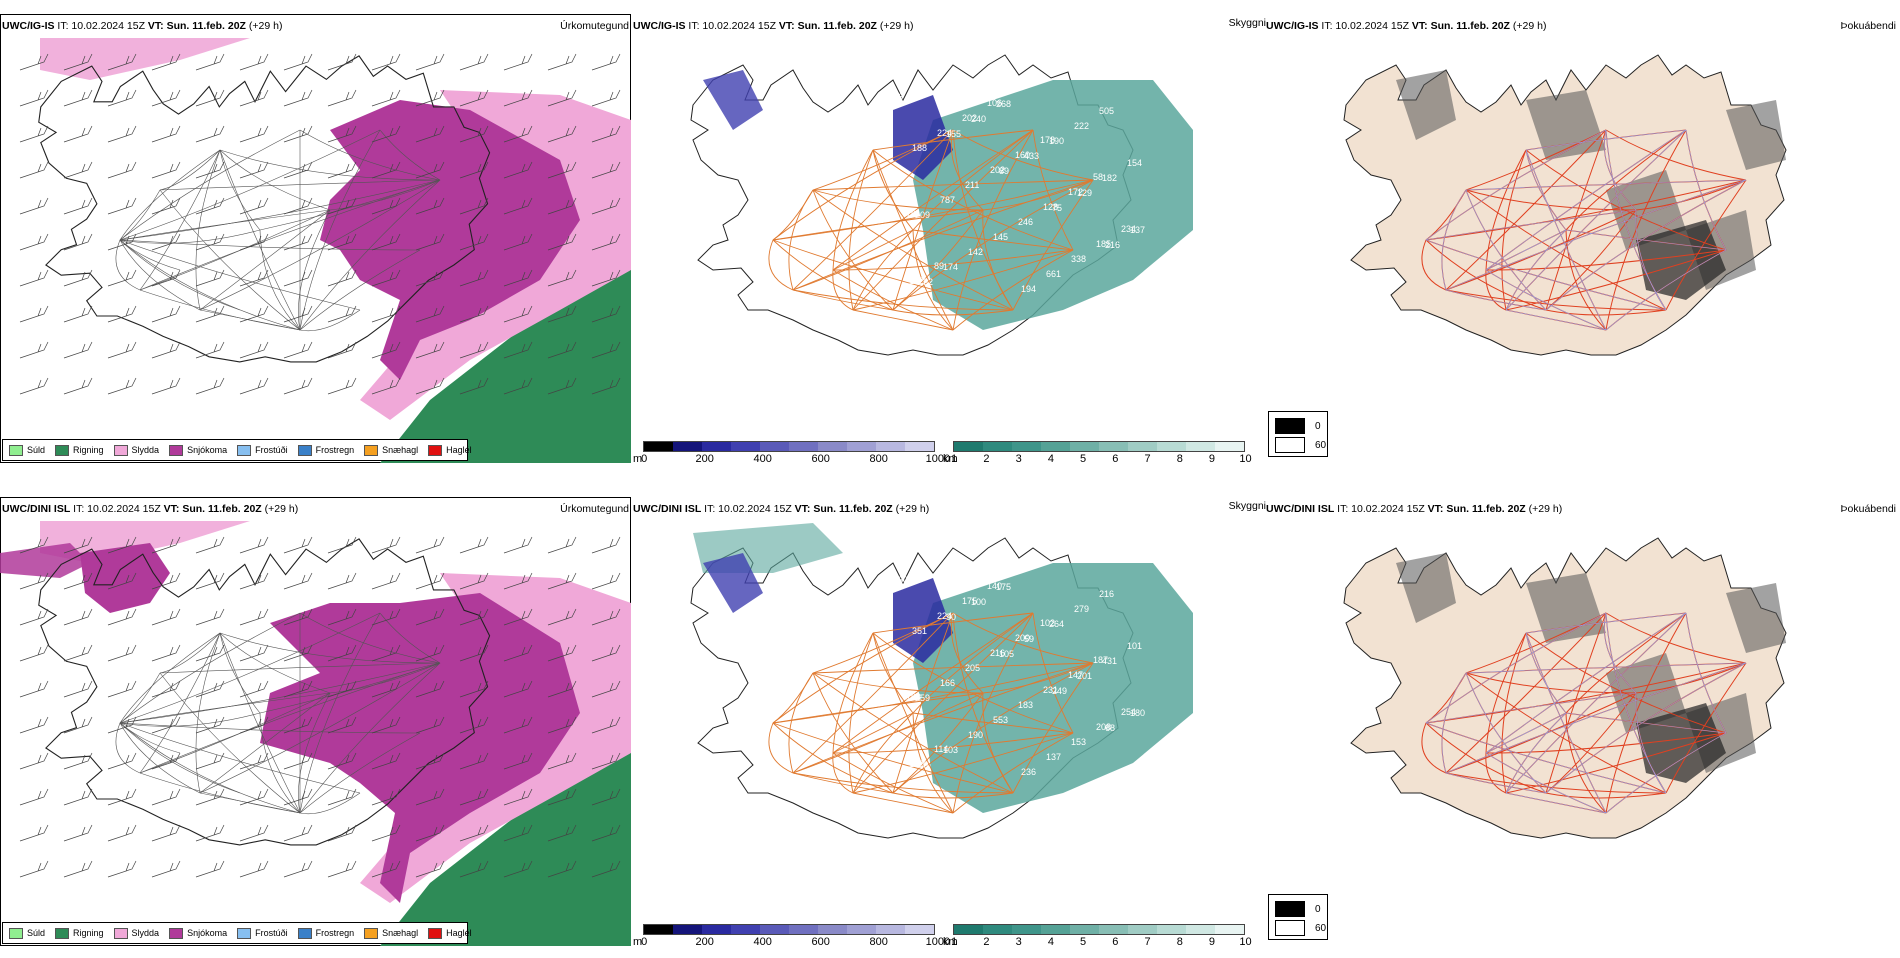  What do you see at coordinates (944, 616) in the screenshot?
I see `visibility-value: 224` at bounding box center [944, 616].